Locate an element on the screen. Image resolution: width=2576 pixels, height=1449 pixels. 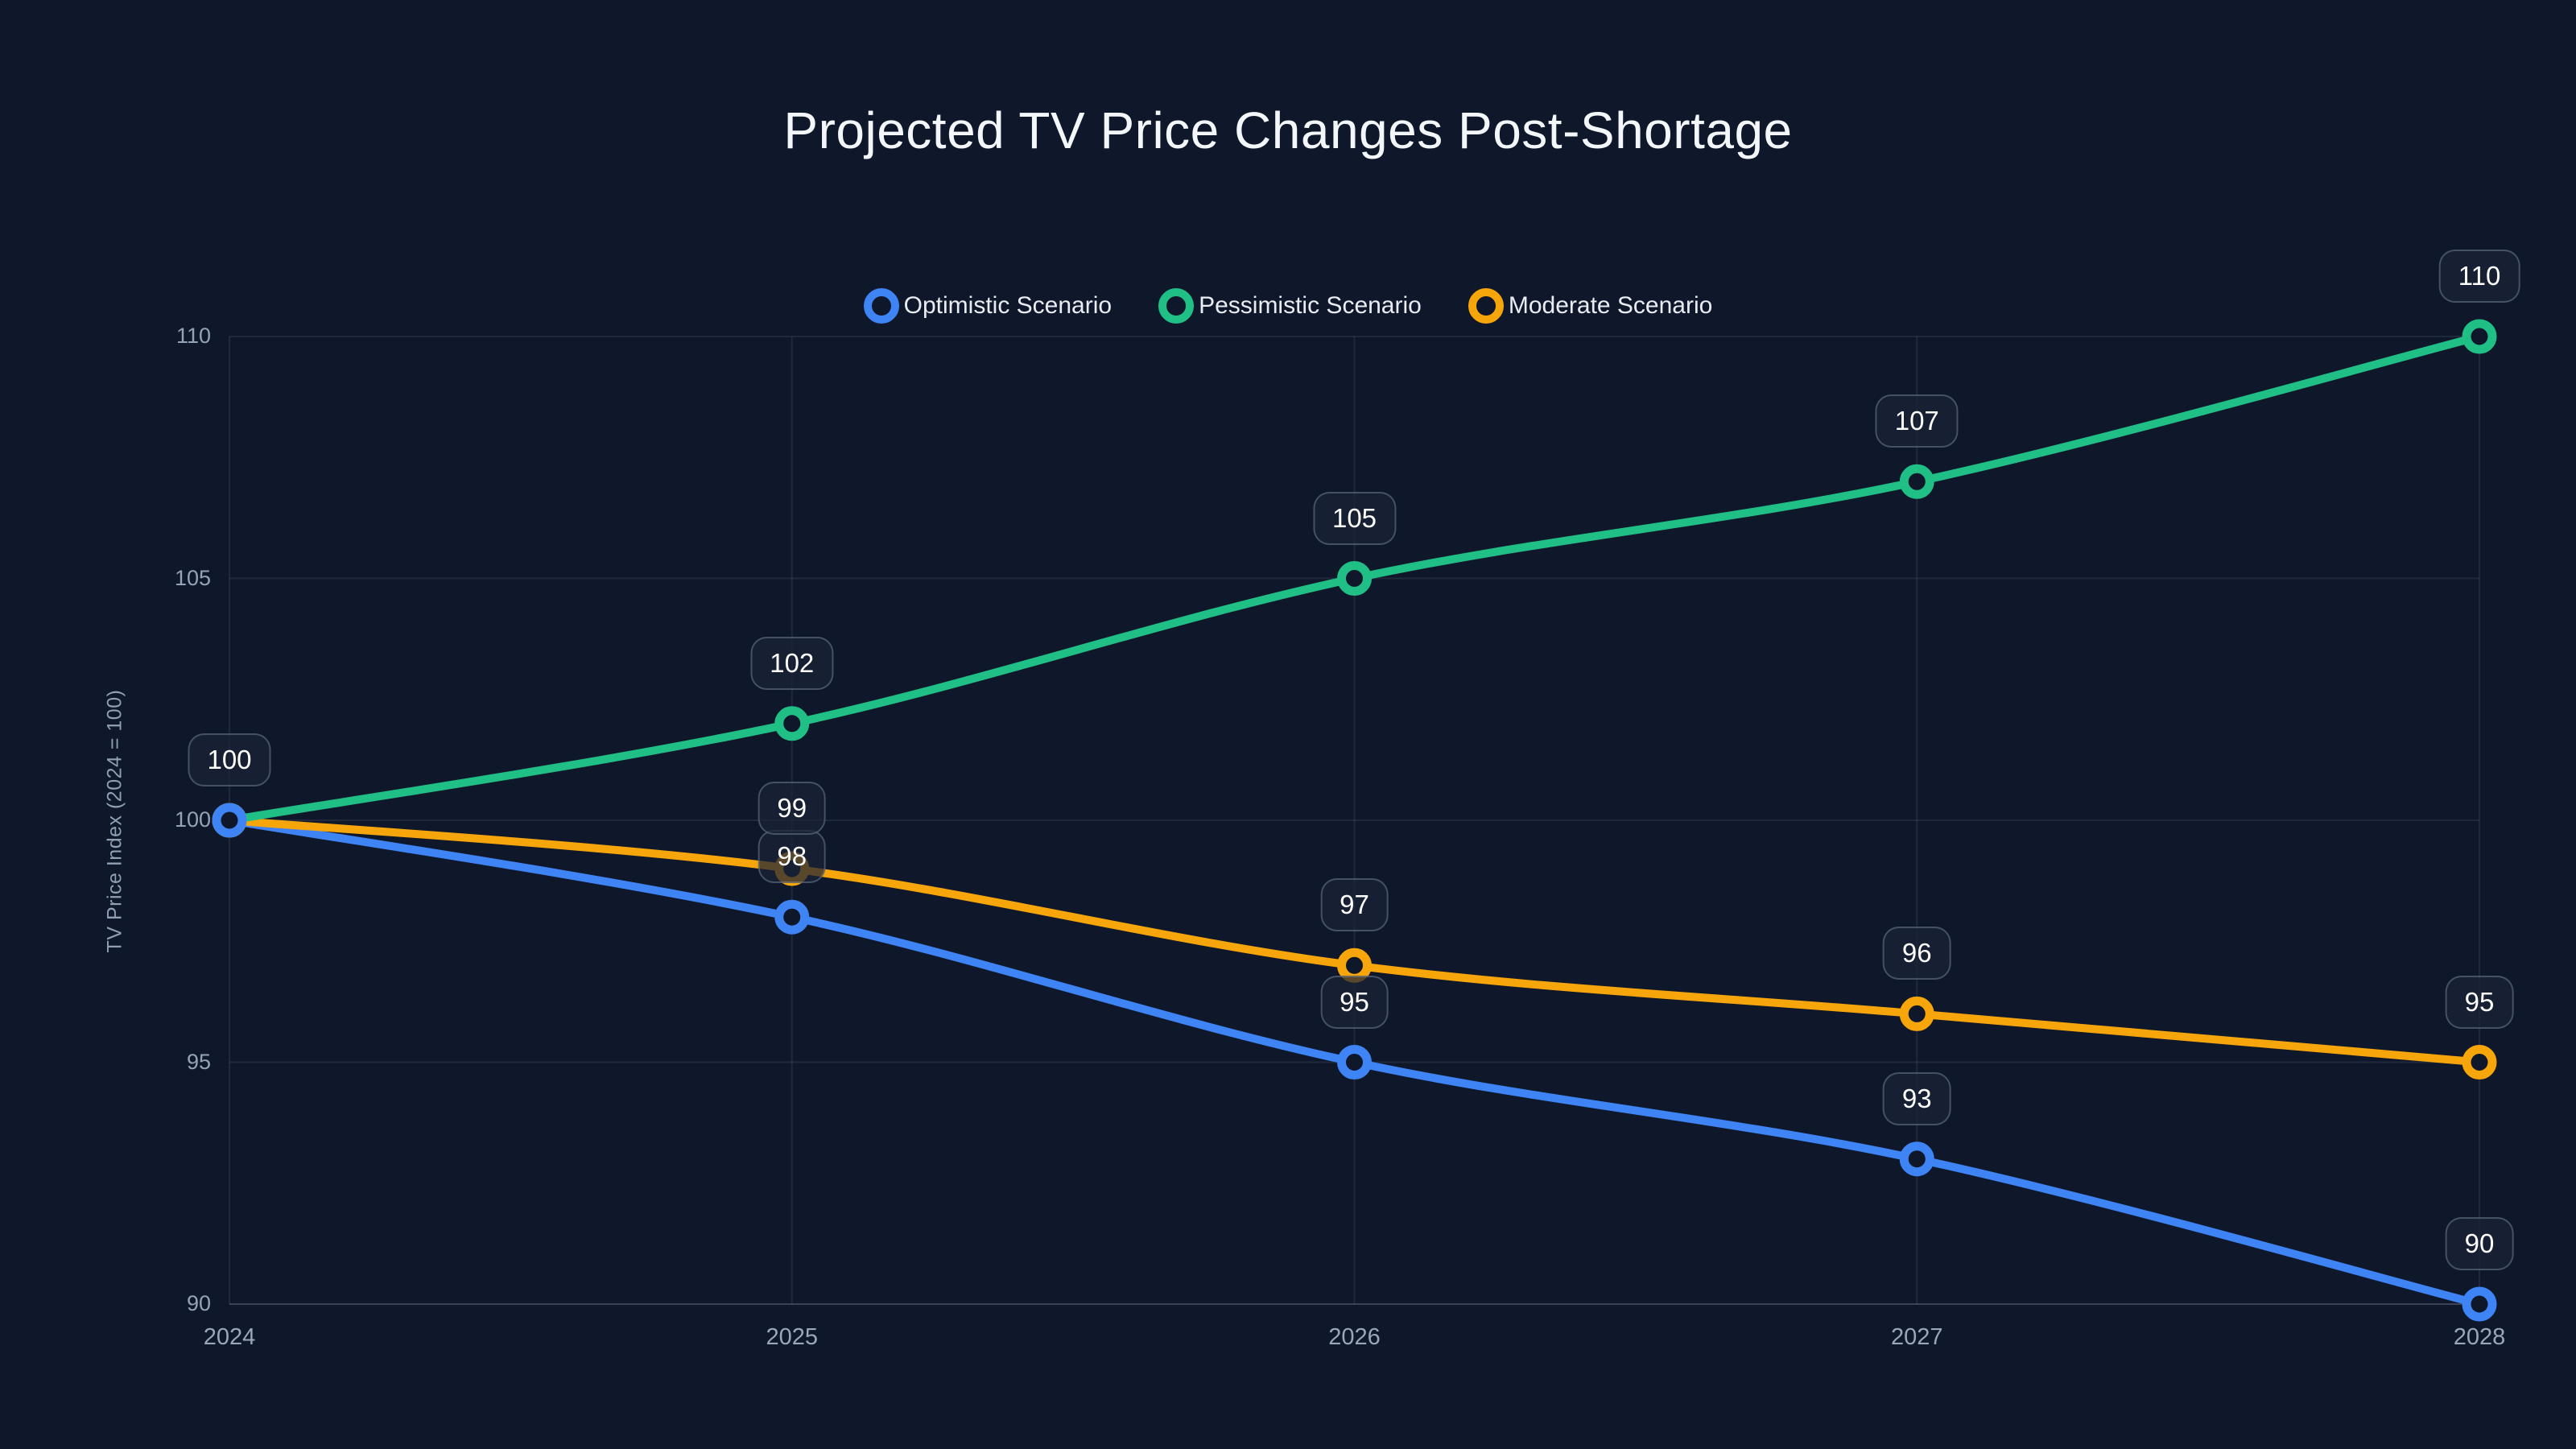
point-value-label: 105 is located at coordinates (1354, 518).